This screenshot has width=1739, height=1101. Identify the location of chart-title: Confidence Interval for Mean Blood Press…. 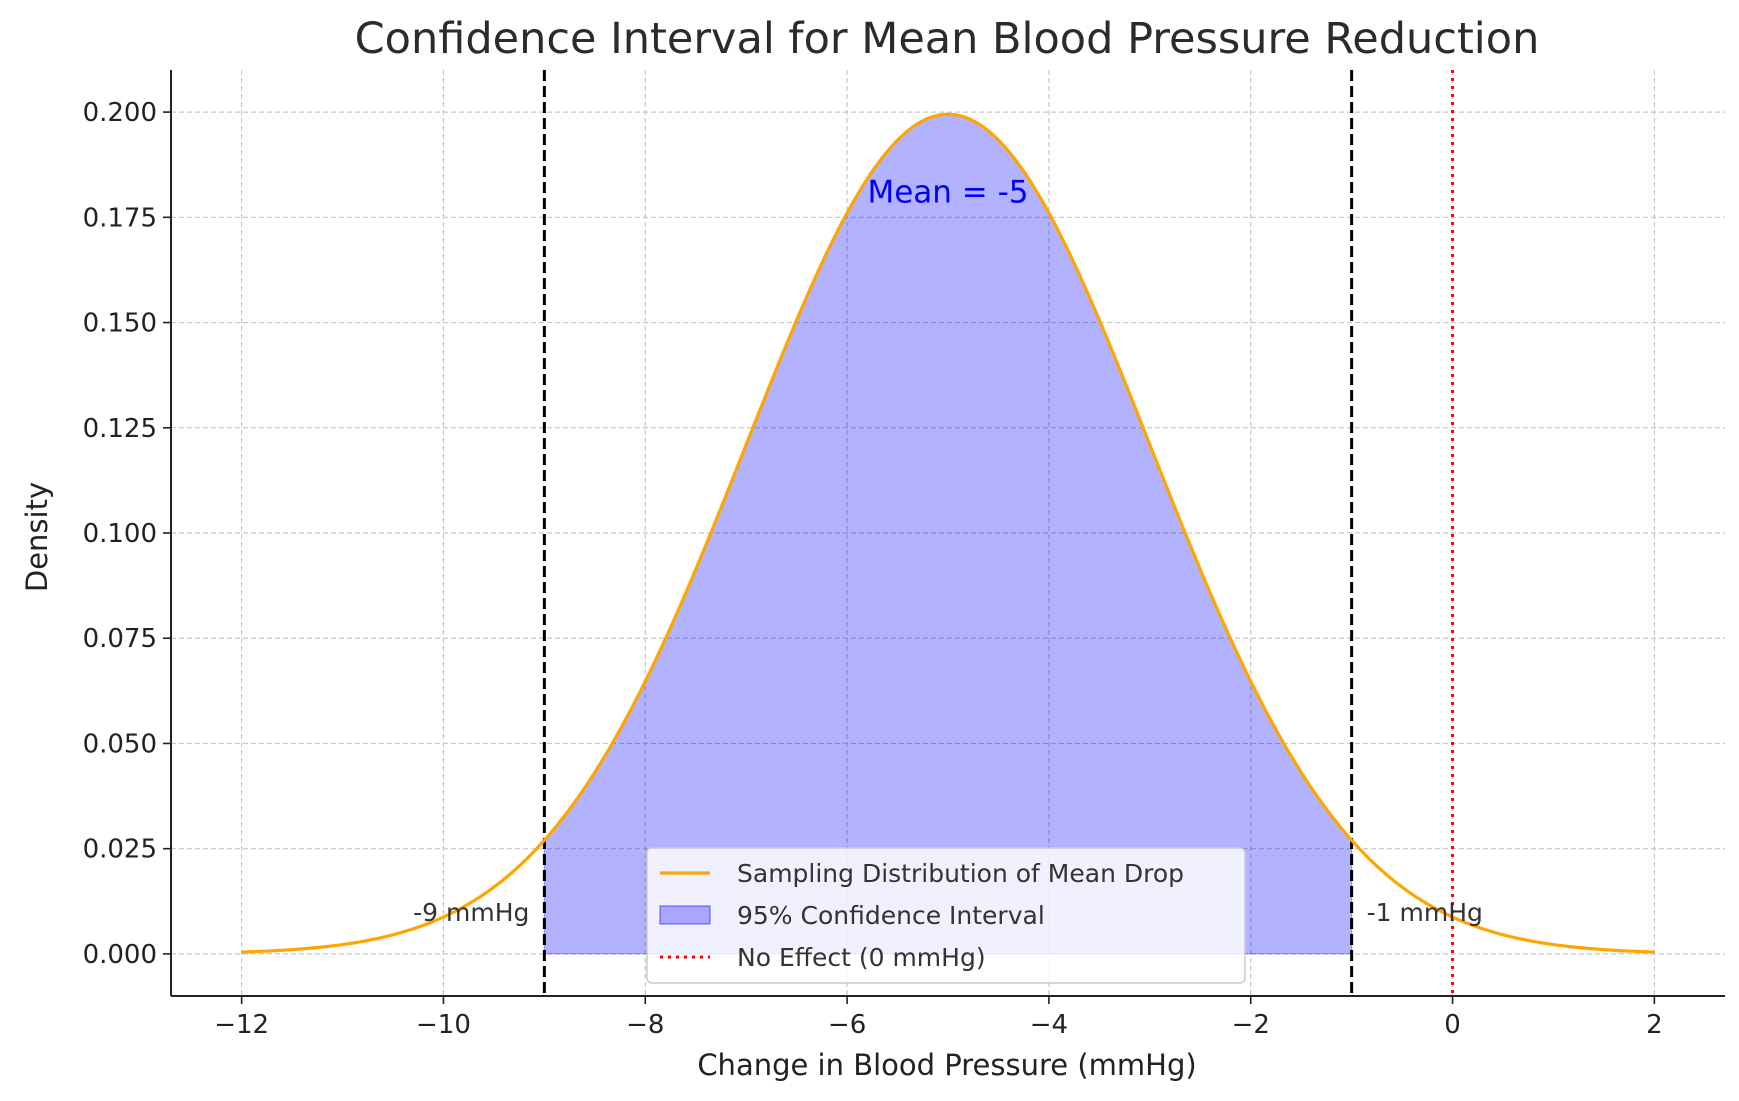
(947, 39).